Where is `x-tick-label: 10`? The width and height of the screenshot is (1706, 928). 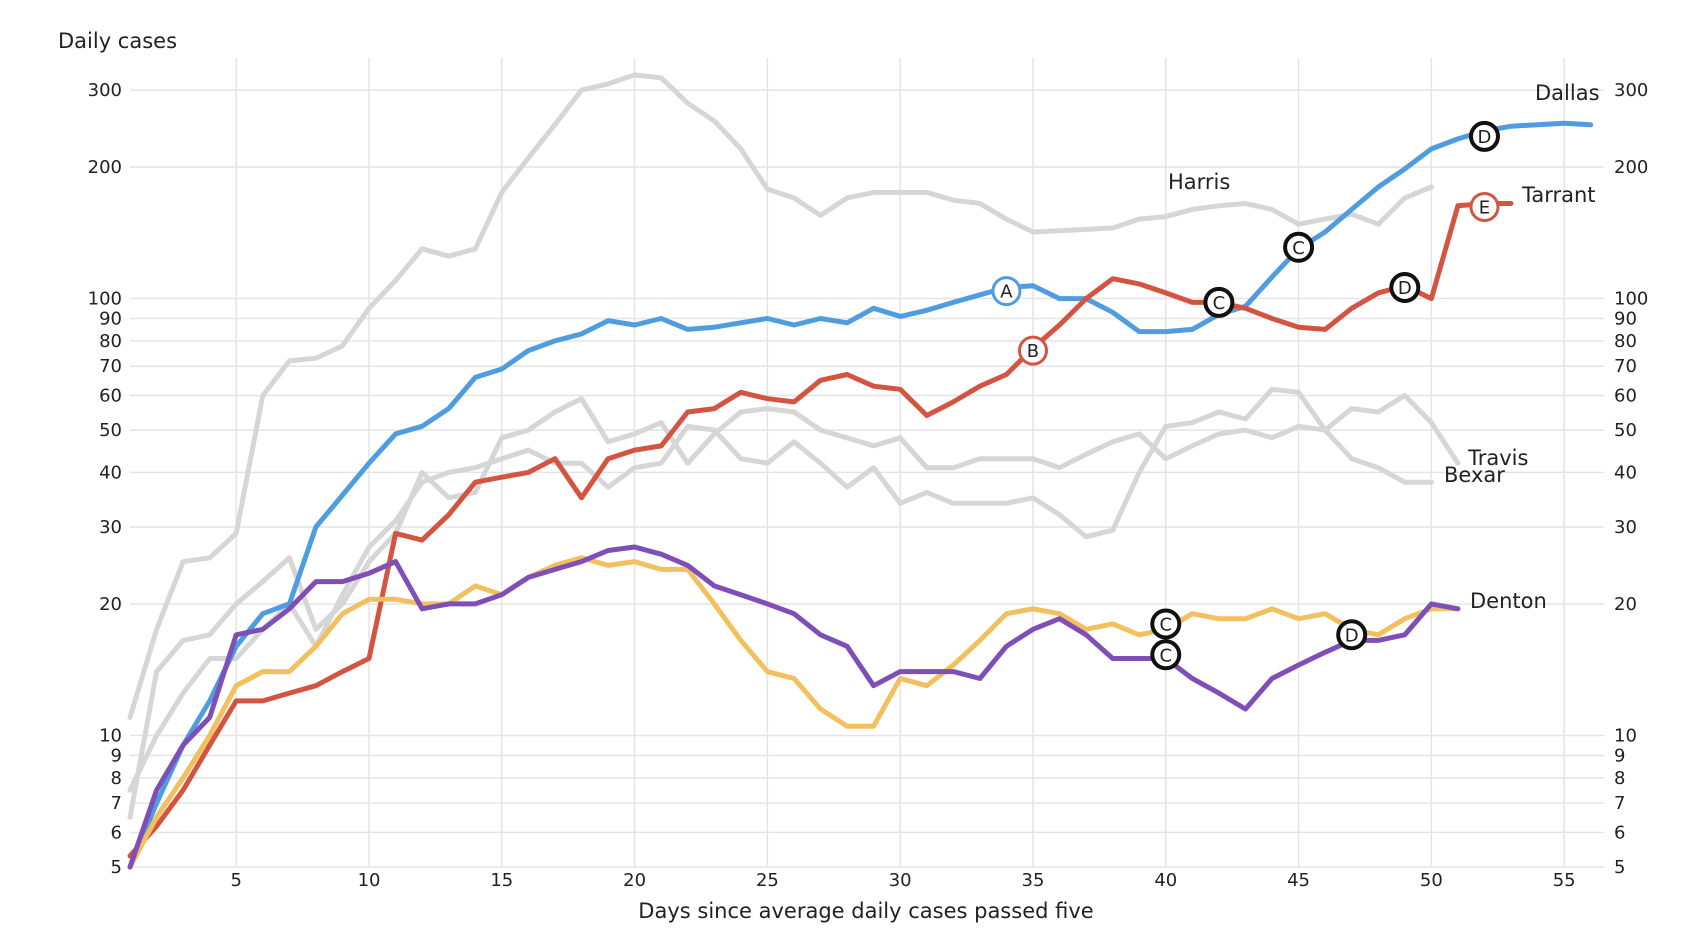 x-tick-label: 10 is located at coordinates (369, 880).